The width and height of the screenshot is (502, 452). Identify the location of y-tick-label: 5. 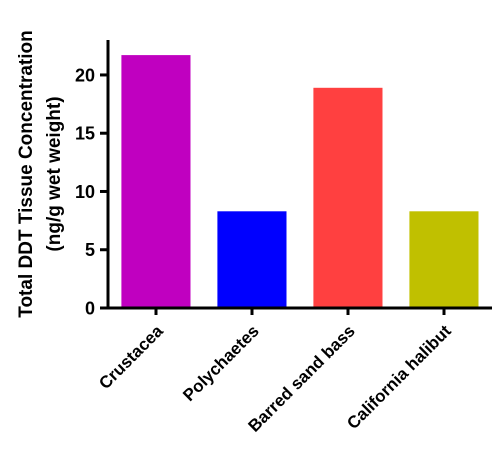
(90, 250).